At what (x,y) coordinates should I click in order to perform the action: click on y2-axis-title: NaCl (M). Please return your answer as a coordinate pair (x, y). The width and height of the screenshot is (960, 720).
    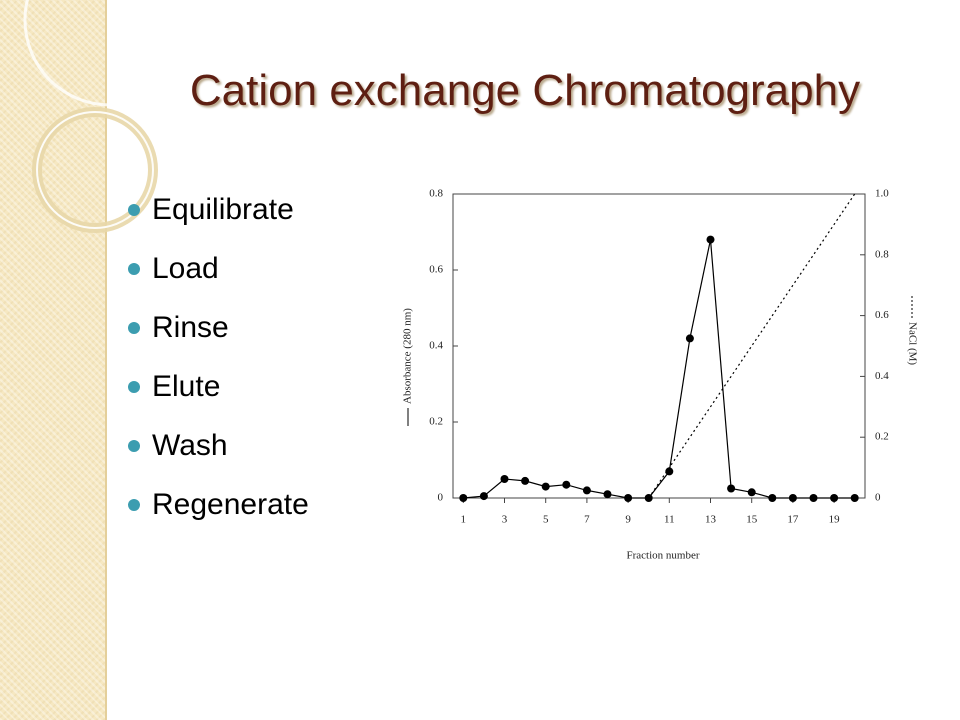
    Looking at the image, I should click on (912, 330).